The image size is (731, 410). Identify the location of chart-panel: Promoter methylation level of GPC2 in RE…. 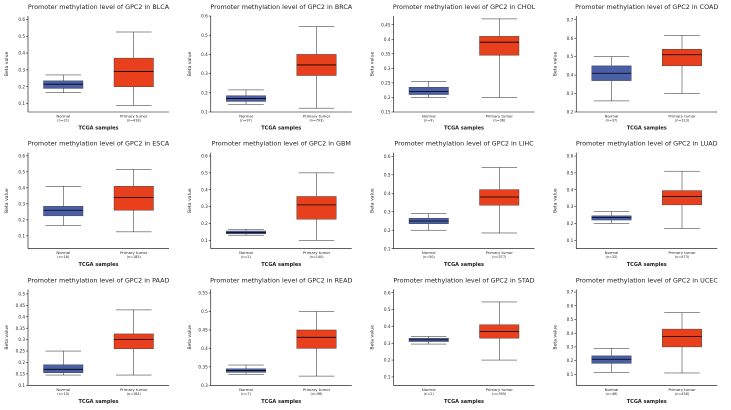
(270, 340).